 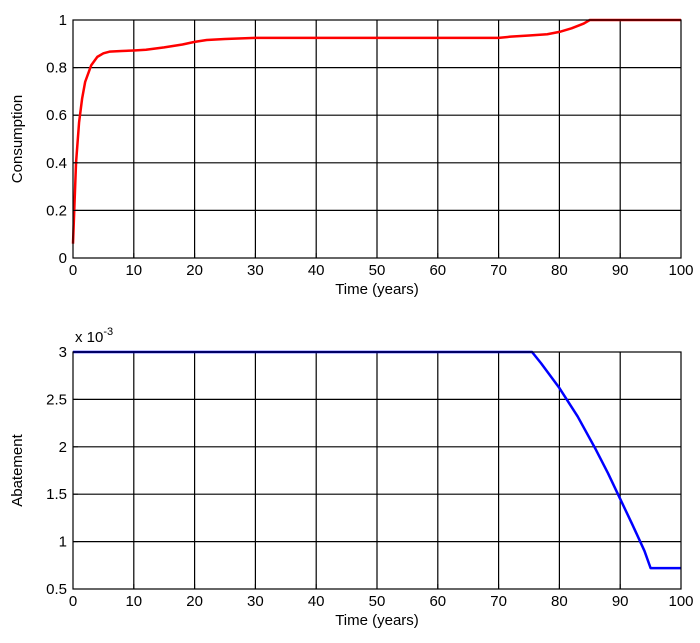 What do you see at coordinates (108, 332) in the screenshot?
I see `axis-multiplier-exponent: -3` at bounding box center [108, 332].